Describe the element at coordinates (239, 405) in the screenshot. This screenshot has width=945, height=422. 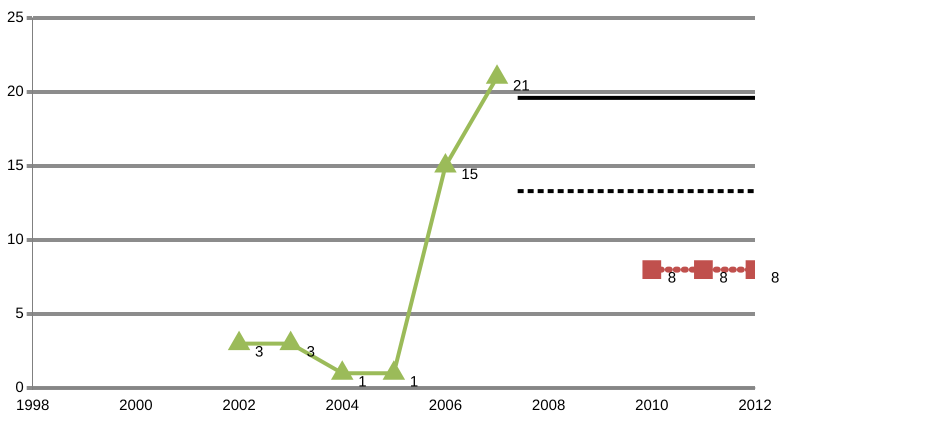
I see `x-tick-label: 2002` at that location.